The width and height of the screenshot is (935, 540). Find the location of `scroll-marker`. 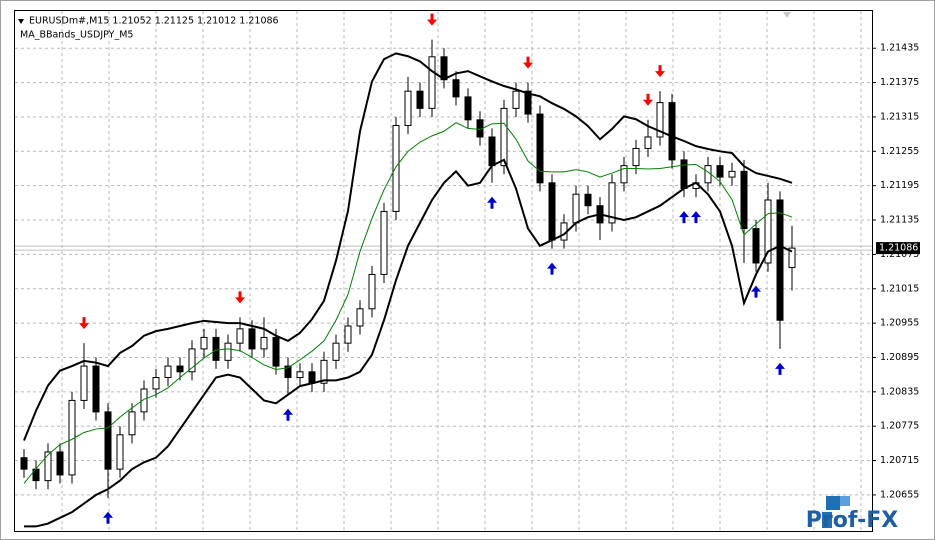

scroll-marker is located at coordinates (787, 15).